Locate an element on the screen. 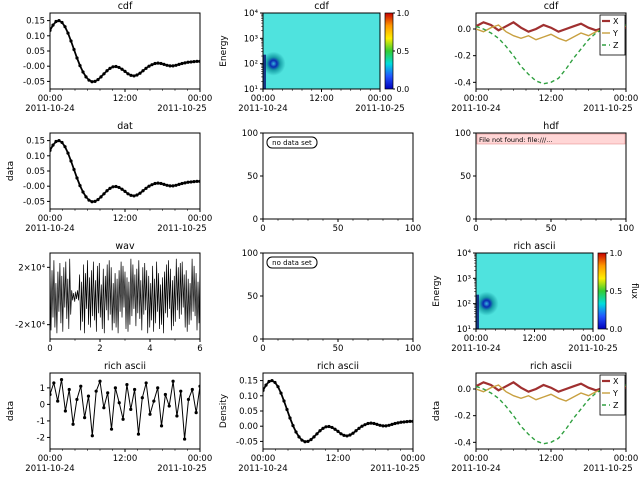 This screenshot has height=480, width=640. no-data-text: no data set is located at coordinates (292, 143).